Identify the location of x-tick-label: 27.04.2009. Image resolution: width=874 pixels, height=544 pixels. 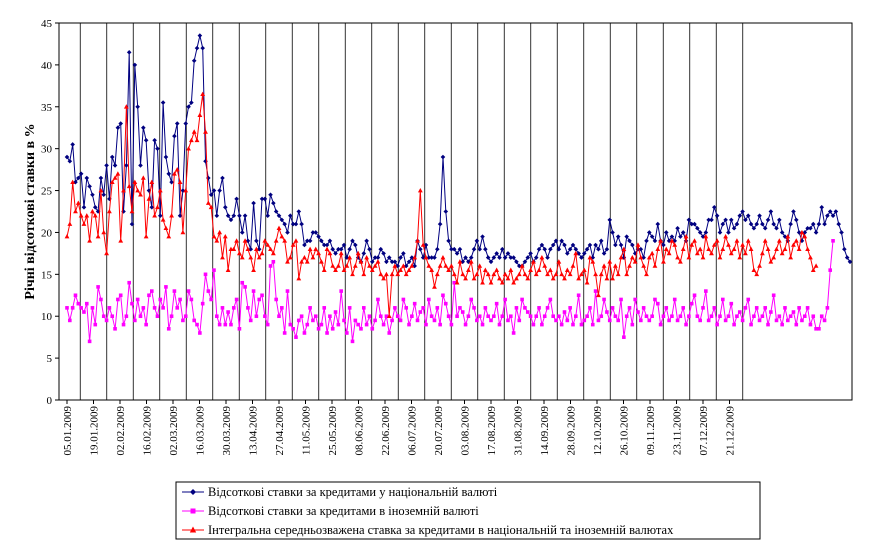
(280, 431).